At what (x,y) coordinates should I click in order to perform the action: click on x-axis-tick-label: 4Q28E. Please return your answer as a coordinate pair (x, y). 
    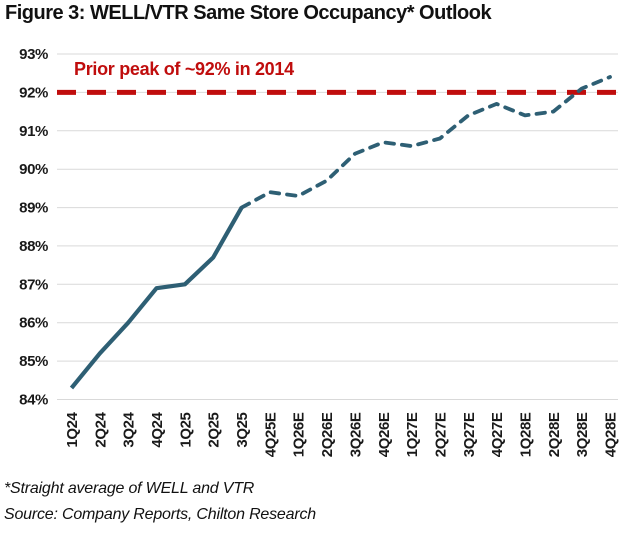
    Looking at the image, I should click on (611, 434).